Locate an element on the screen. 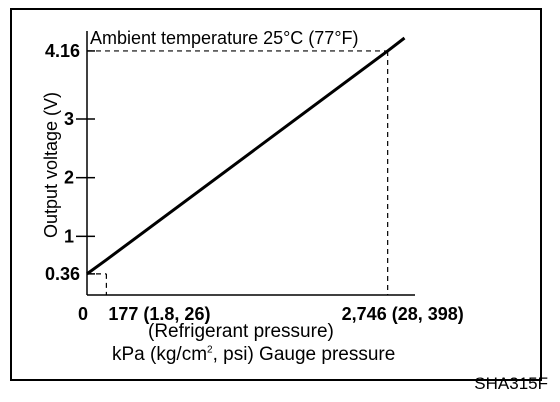  x-axis-unit-sup: 2 is located at coordinates (210, 350).